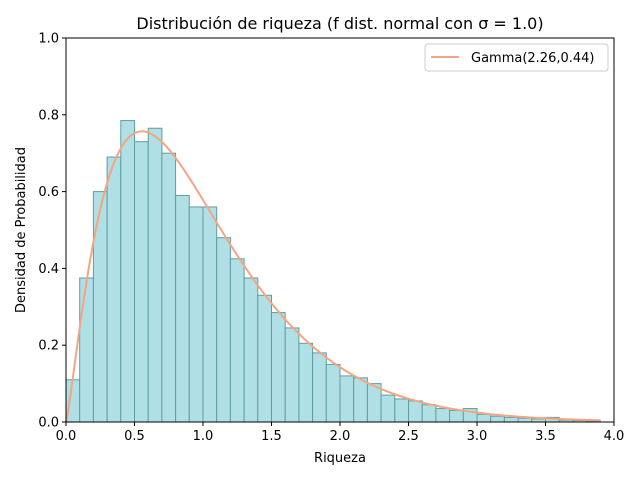 This screenshot has height=484, width=640. I want to click on x-tick-label-7: 3.5, so click(545, 436).